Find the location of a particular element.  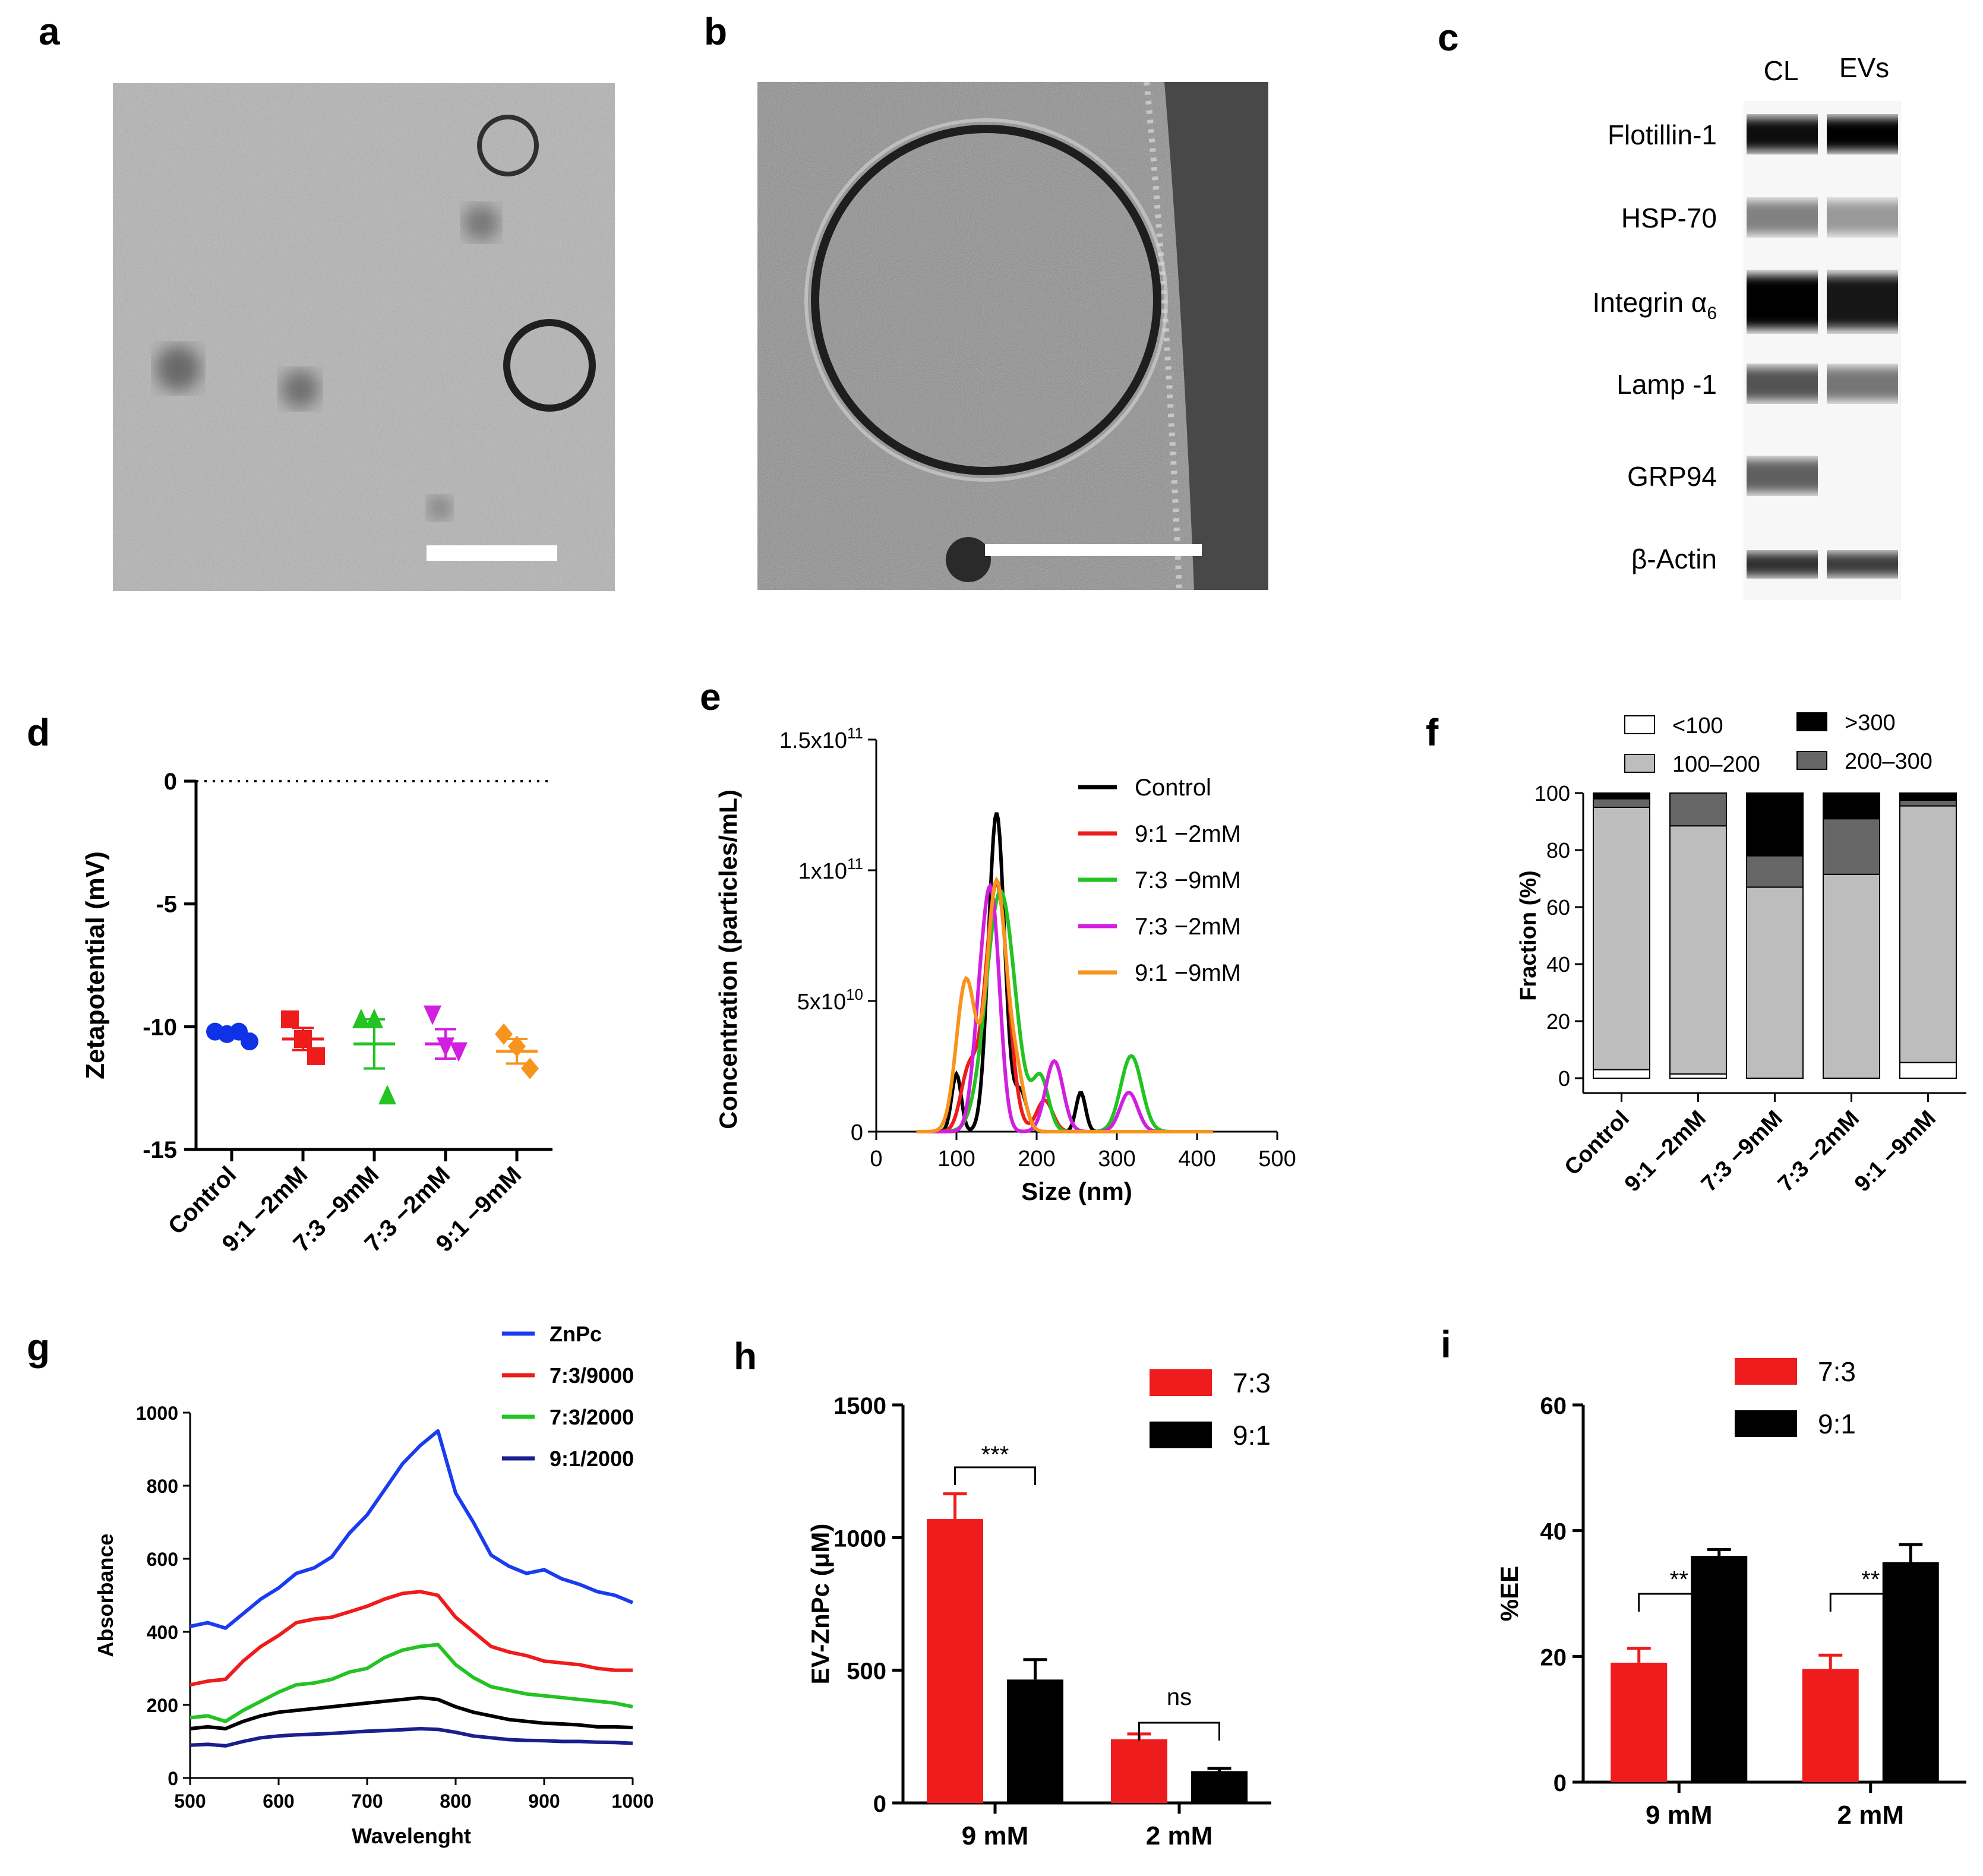

data-point-diamond is located at coordinates (530, 1068).